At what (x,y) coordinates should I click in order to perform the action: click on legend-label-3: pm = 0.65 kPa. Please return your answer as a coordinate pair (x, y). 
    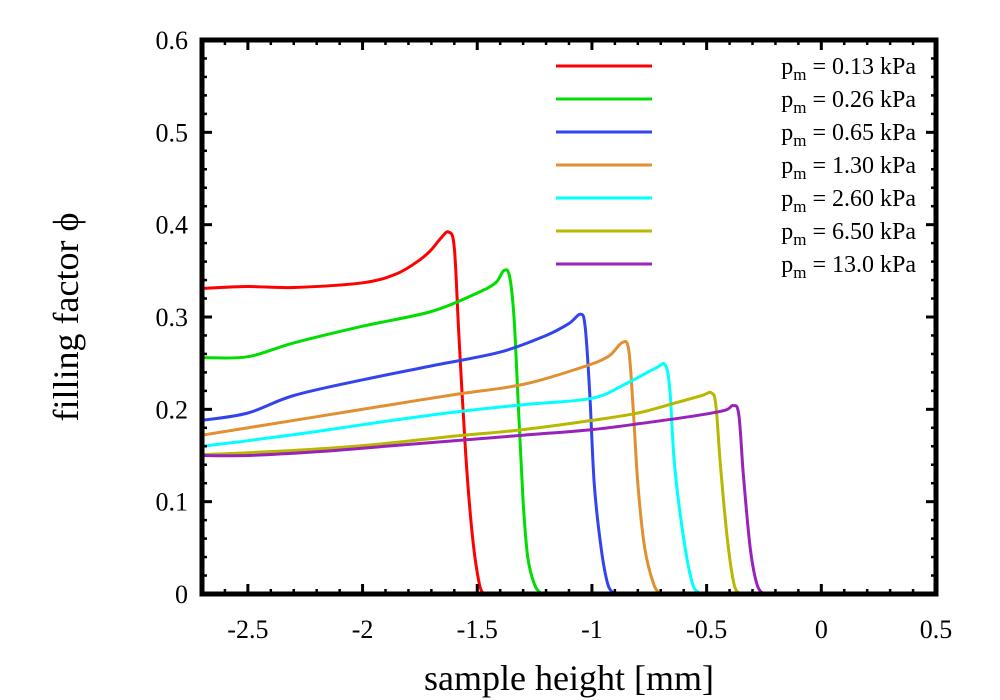
    Looking at the image, I should click on (848, 135).